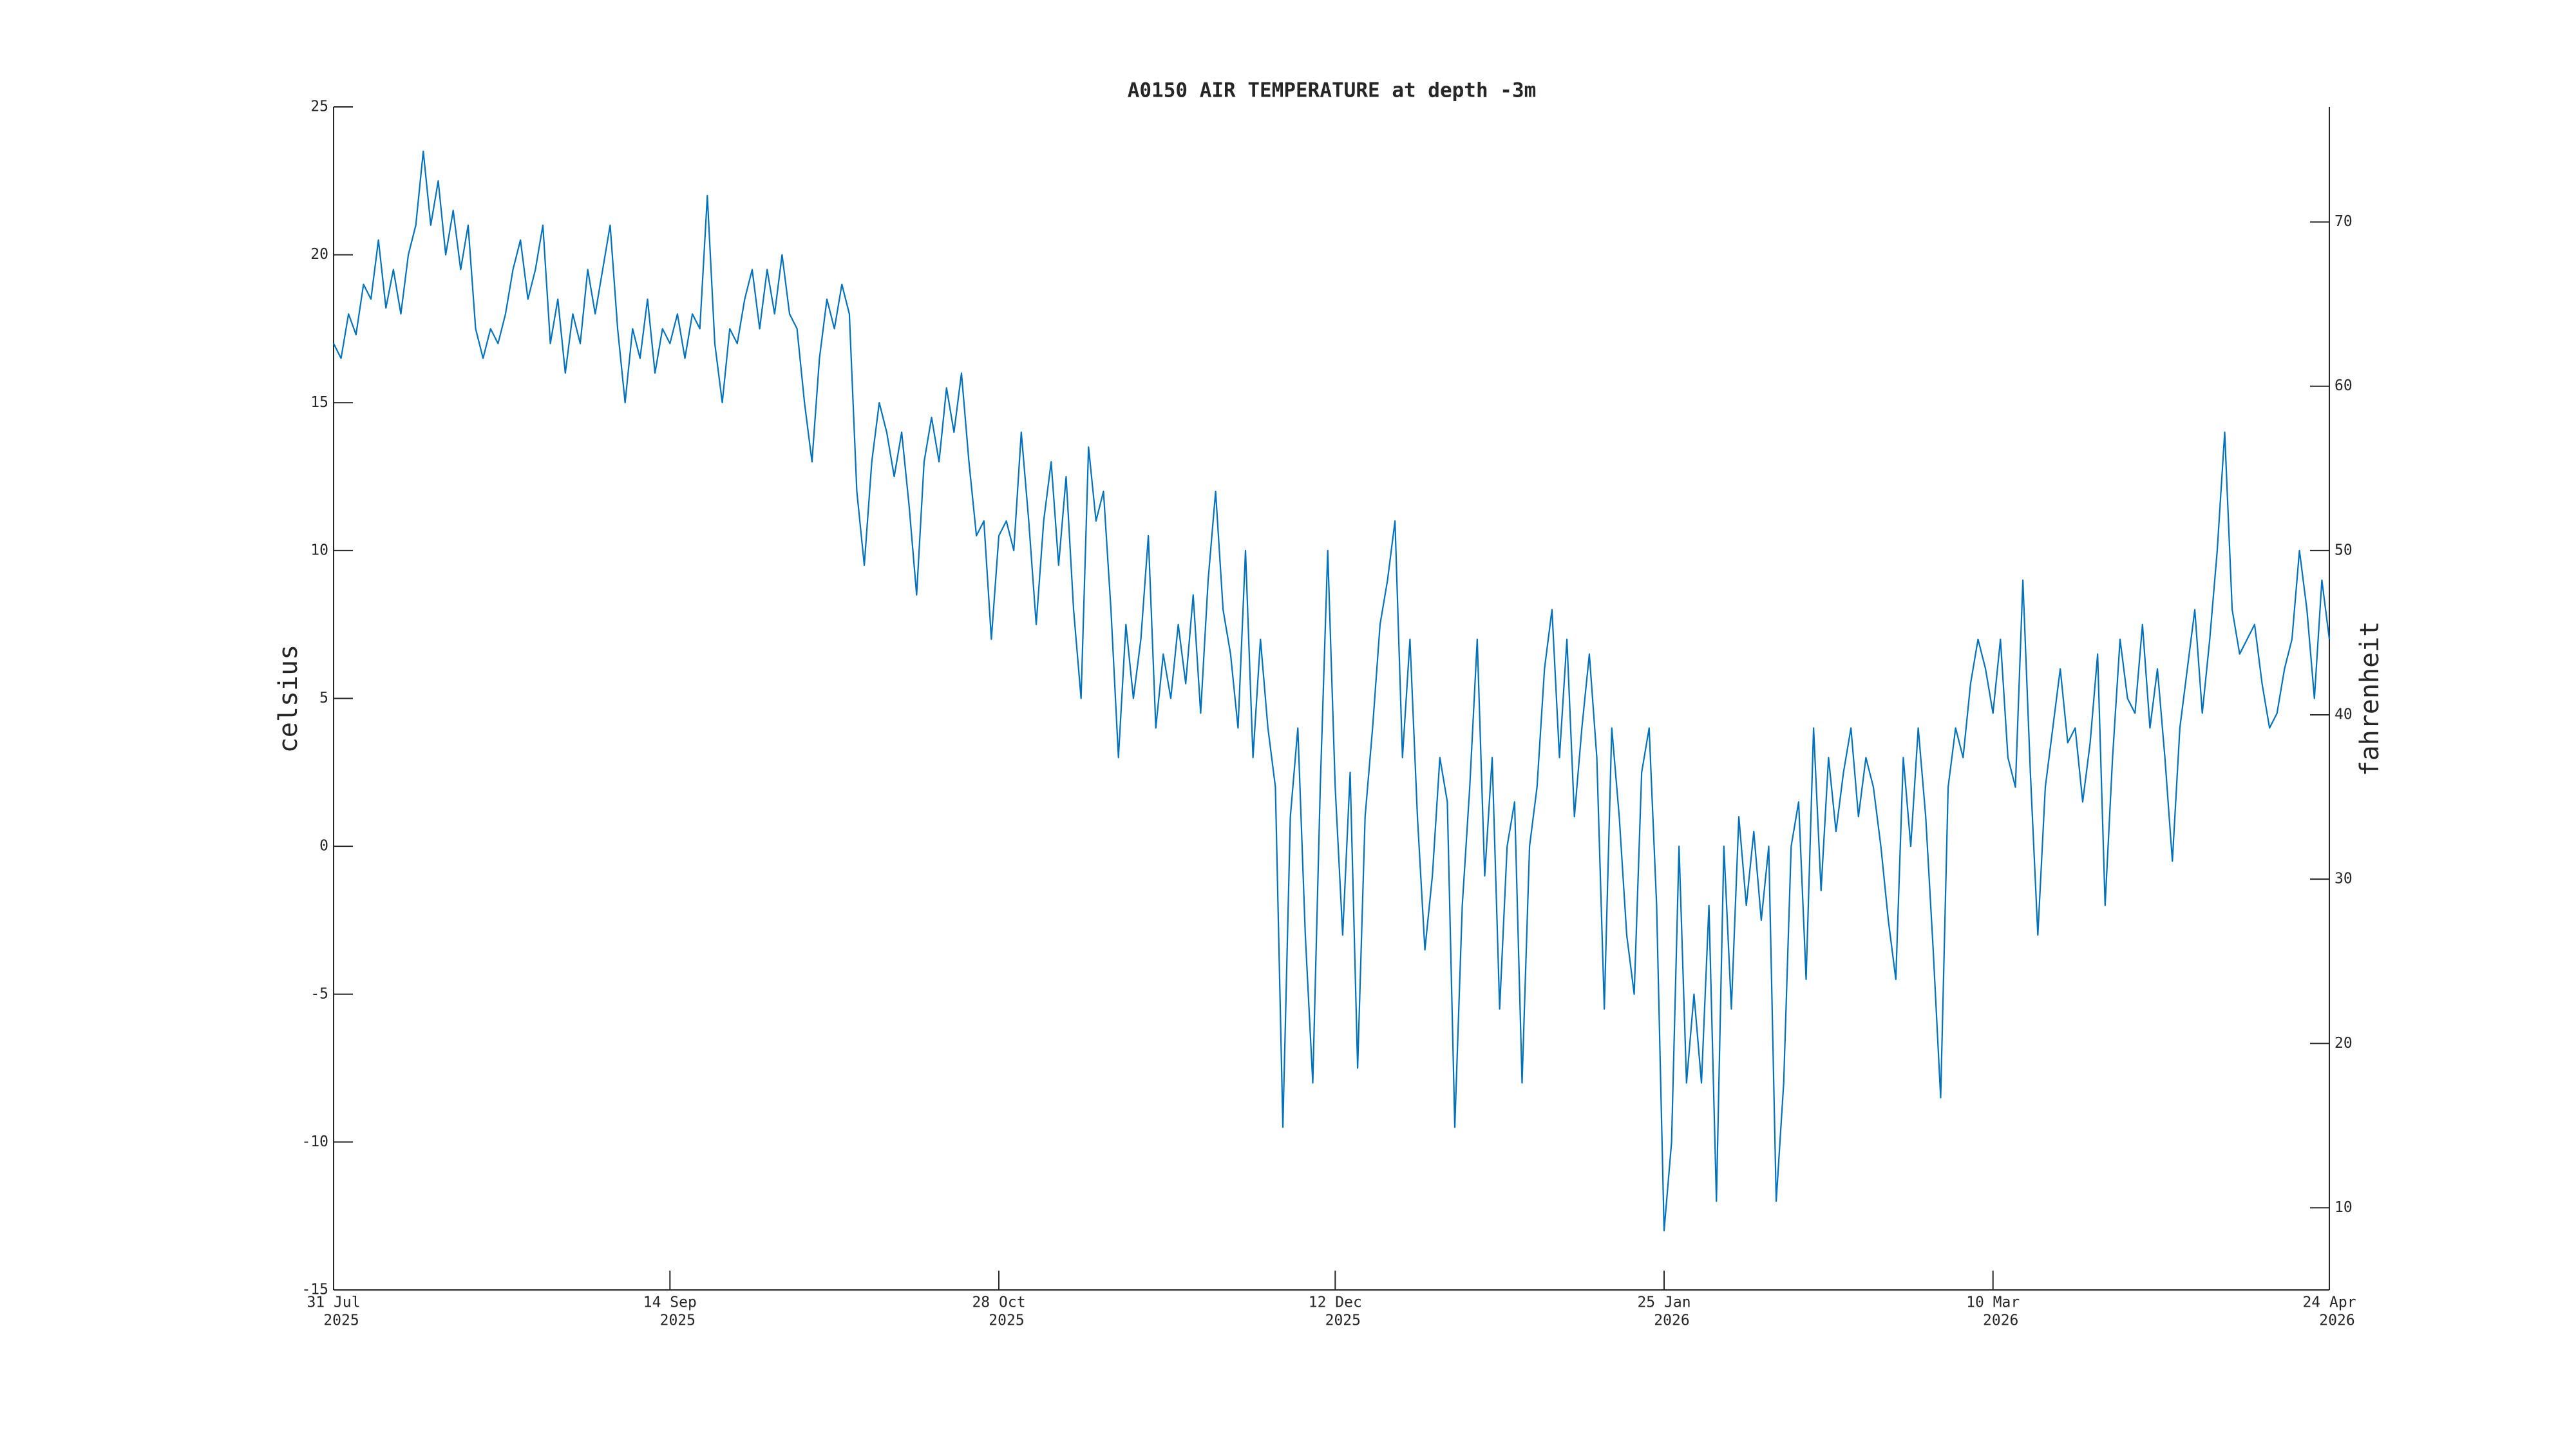  I want to click on y-tick-label: 15, so click(319, 402).